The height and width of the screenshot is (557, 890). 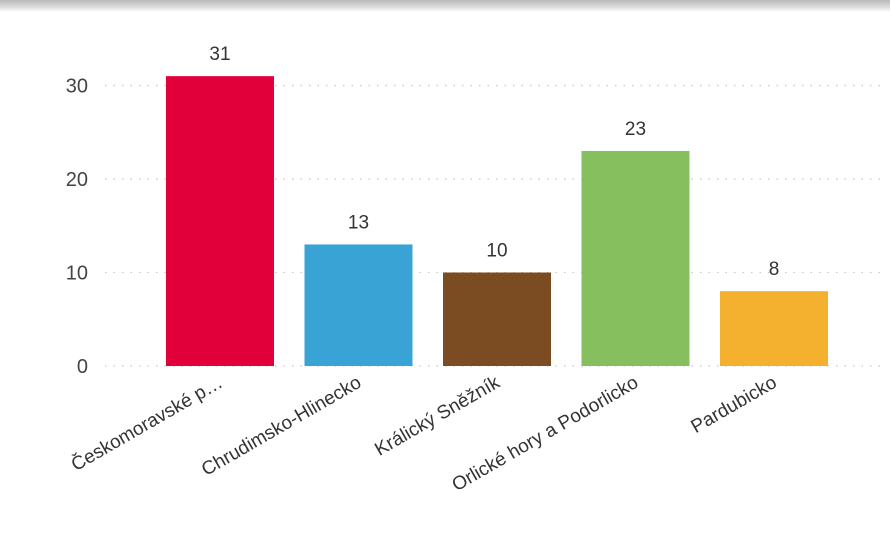 What do you see at coordinates (445, 6) in the screenshot?
I see `card-top-shadow` at bounding box center [445, 6].